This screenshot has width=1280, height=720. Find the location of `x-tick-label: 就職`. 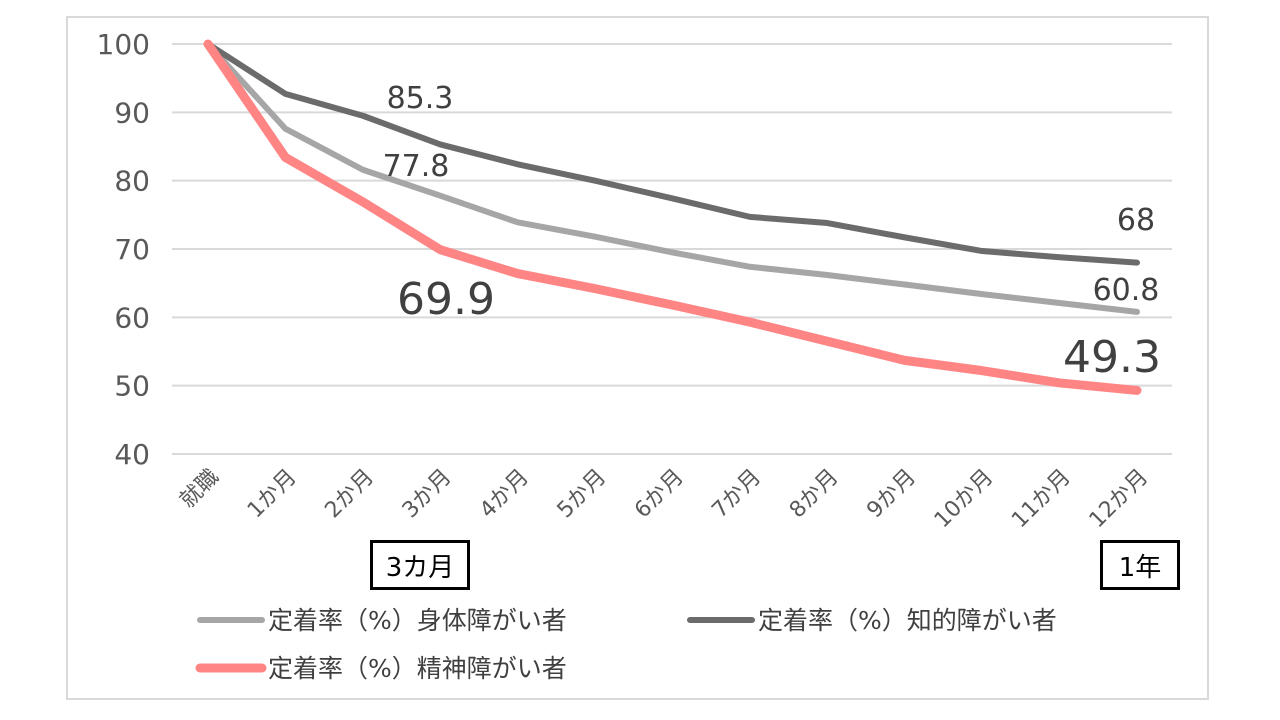

x-tick-label: 就職 is located at coordinates (199, 489).